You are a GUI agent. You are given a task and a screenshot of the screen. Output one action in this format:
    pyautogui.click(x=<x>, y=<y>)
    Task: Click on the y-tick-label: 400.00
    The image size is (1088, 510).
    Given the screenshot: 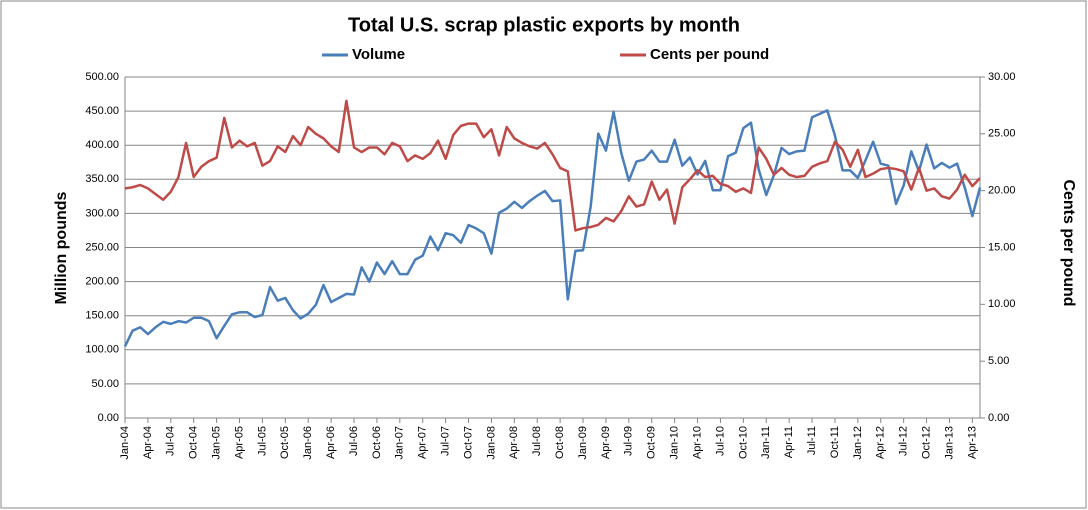 What is the action you would take?
    pyautogui.click(x=102, y=145)
    